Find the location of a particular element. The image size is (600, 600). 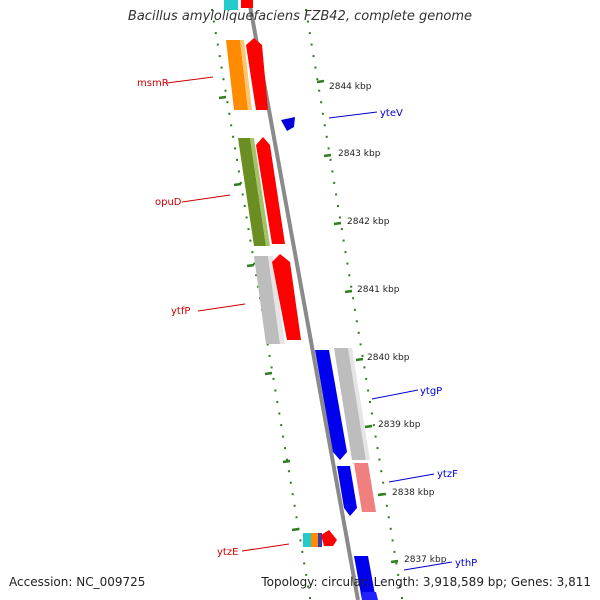

feature-ythP is located at coordinates (366, 578).